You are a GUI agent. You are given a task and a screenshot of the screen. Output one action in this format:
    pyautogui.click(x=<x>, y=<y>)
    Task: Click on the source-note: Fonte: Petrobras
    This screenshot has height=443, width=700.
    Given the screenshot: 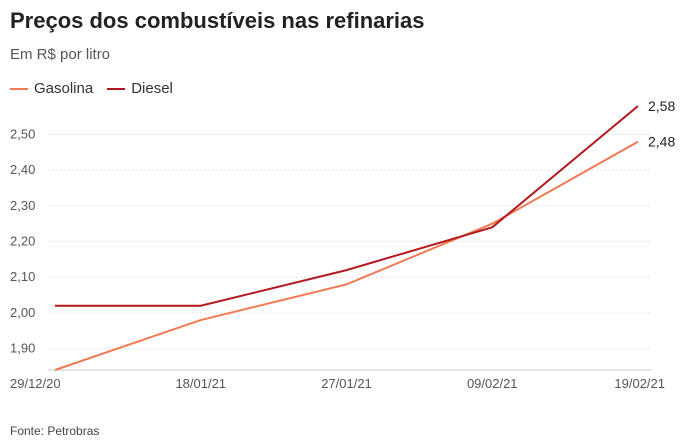 What is the action you would take?
    pyautogui.click(x=55, y=431)
    